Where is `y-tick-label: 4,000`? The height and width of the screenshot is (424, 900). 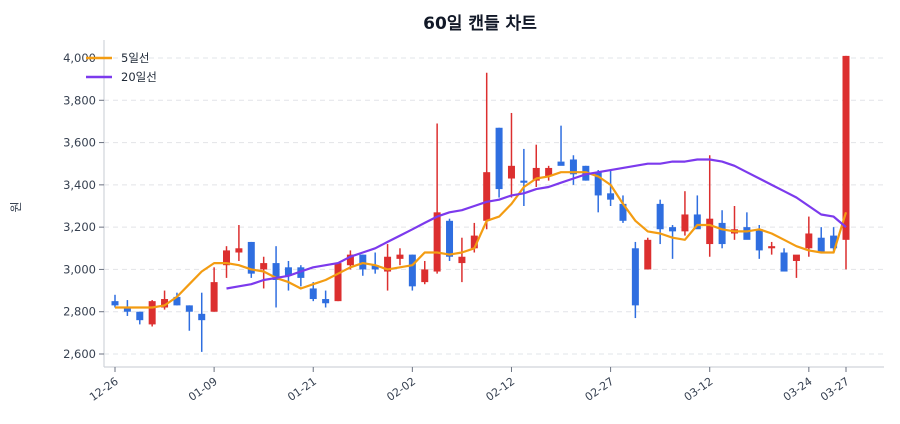
y-tick-label: 4,000 is located at coordinates (79, 58).